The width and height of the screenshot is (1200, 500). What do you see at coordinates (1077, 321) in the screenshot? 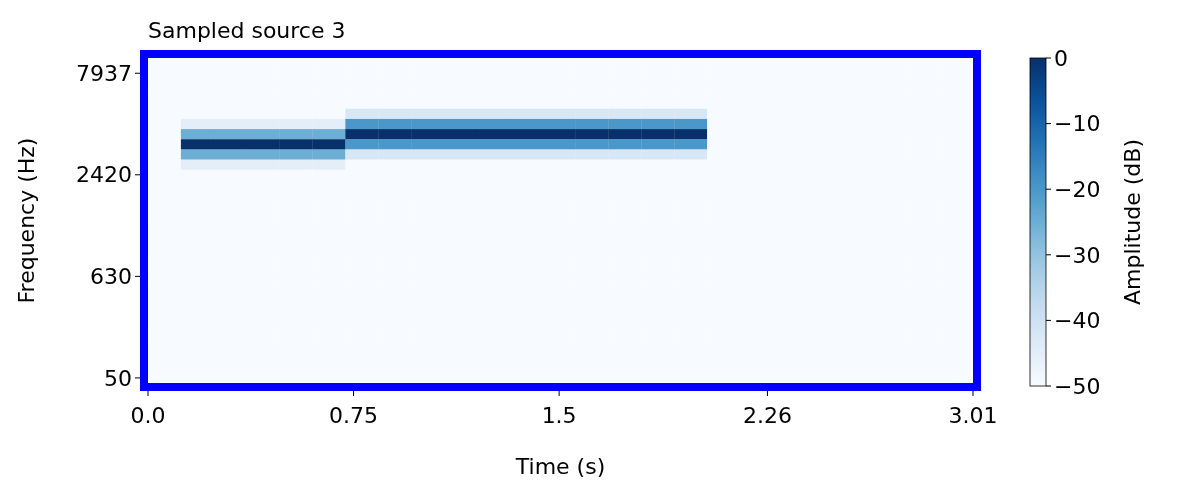
I see `color-bar-label: −40` at bounding box center [1077, 321].